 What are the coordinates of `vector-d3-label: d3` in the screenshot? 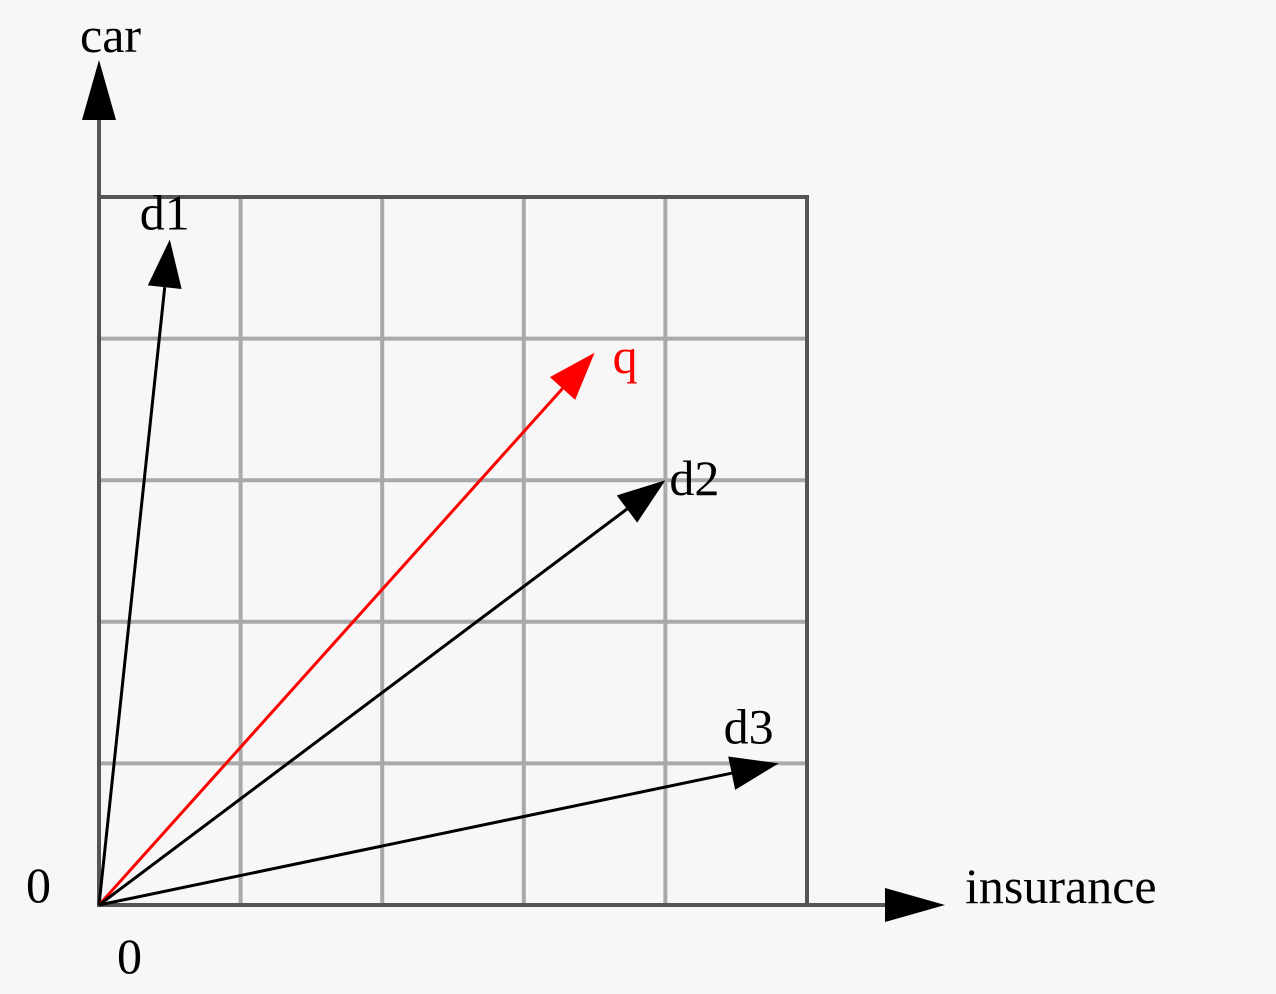 It's located at (749, 726).